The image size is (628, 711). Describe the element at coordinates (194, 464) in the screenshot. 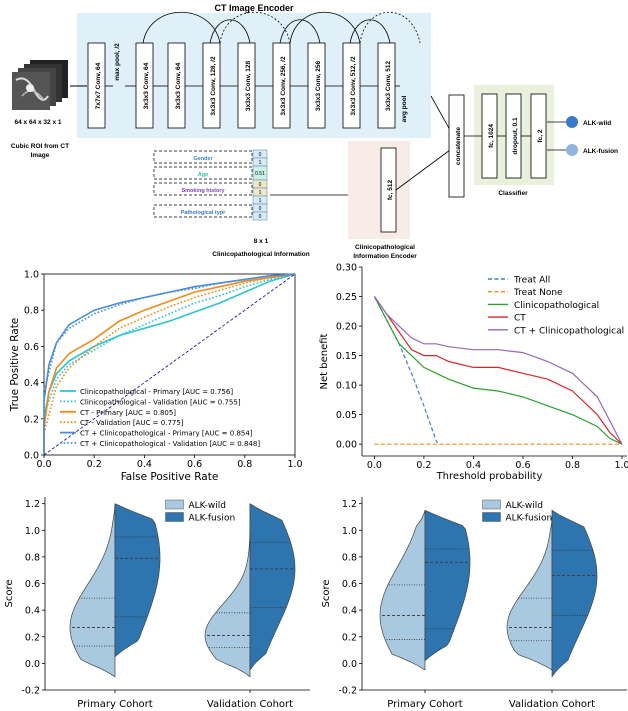

I see `x-tick-label: 0.6` at that location.